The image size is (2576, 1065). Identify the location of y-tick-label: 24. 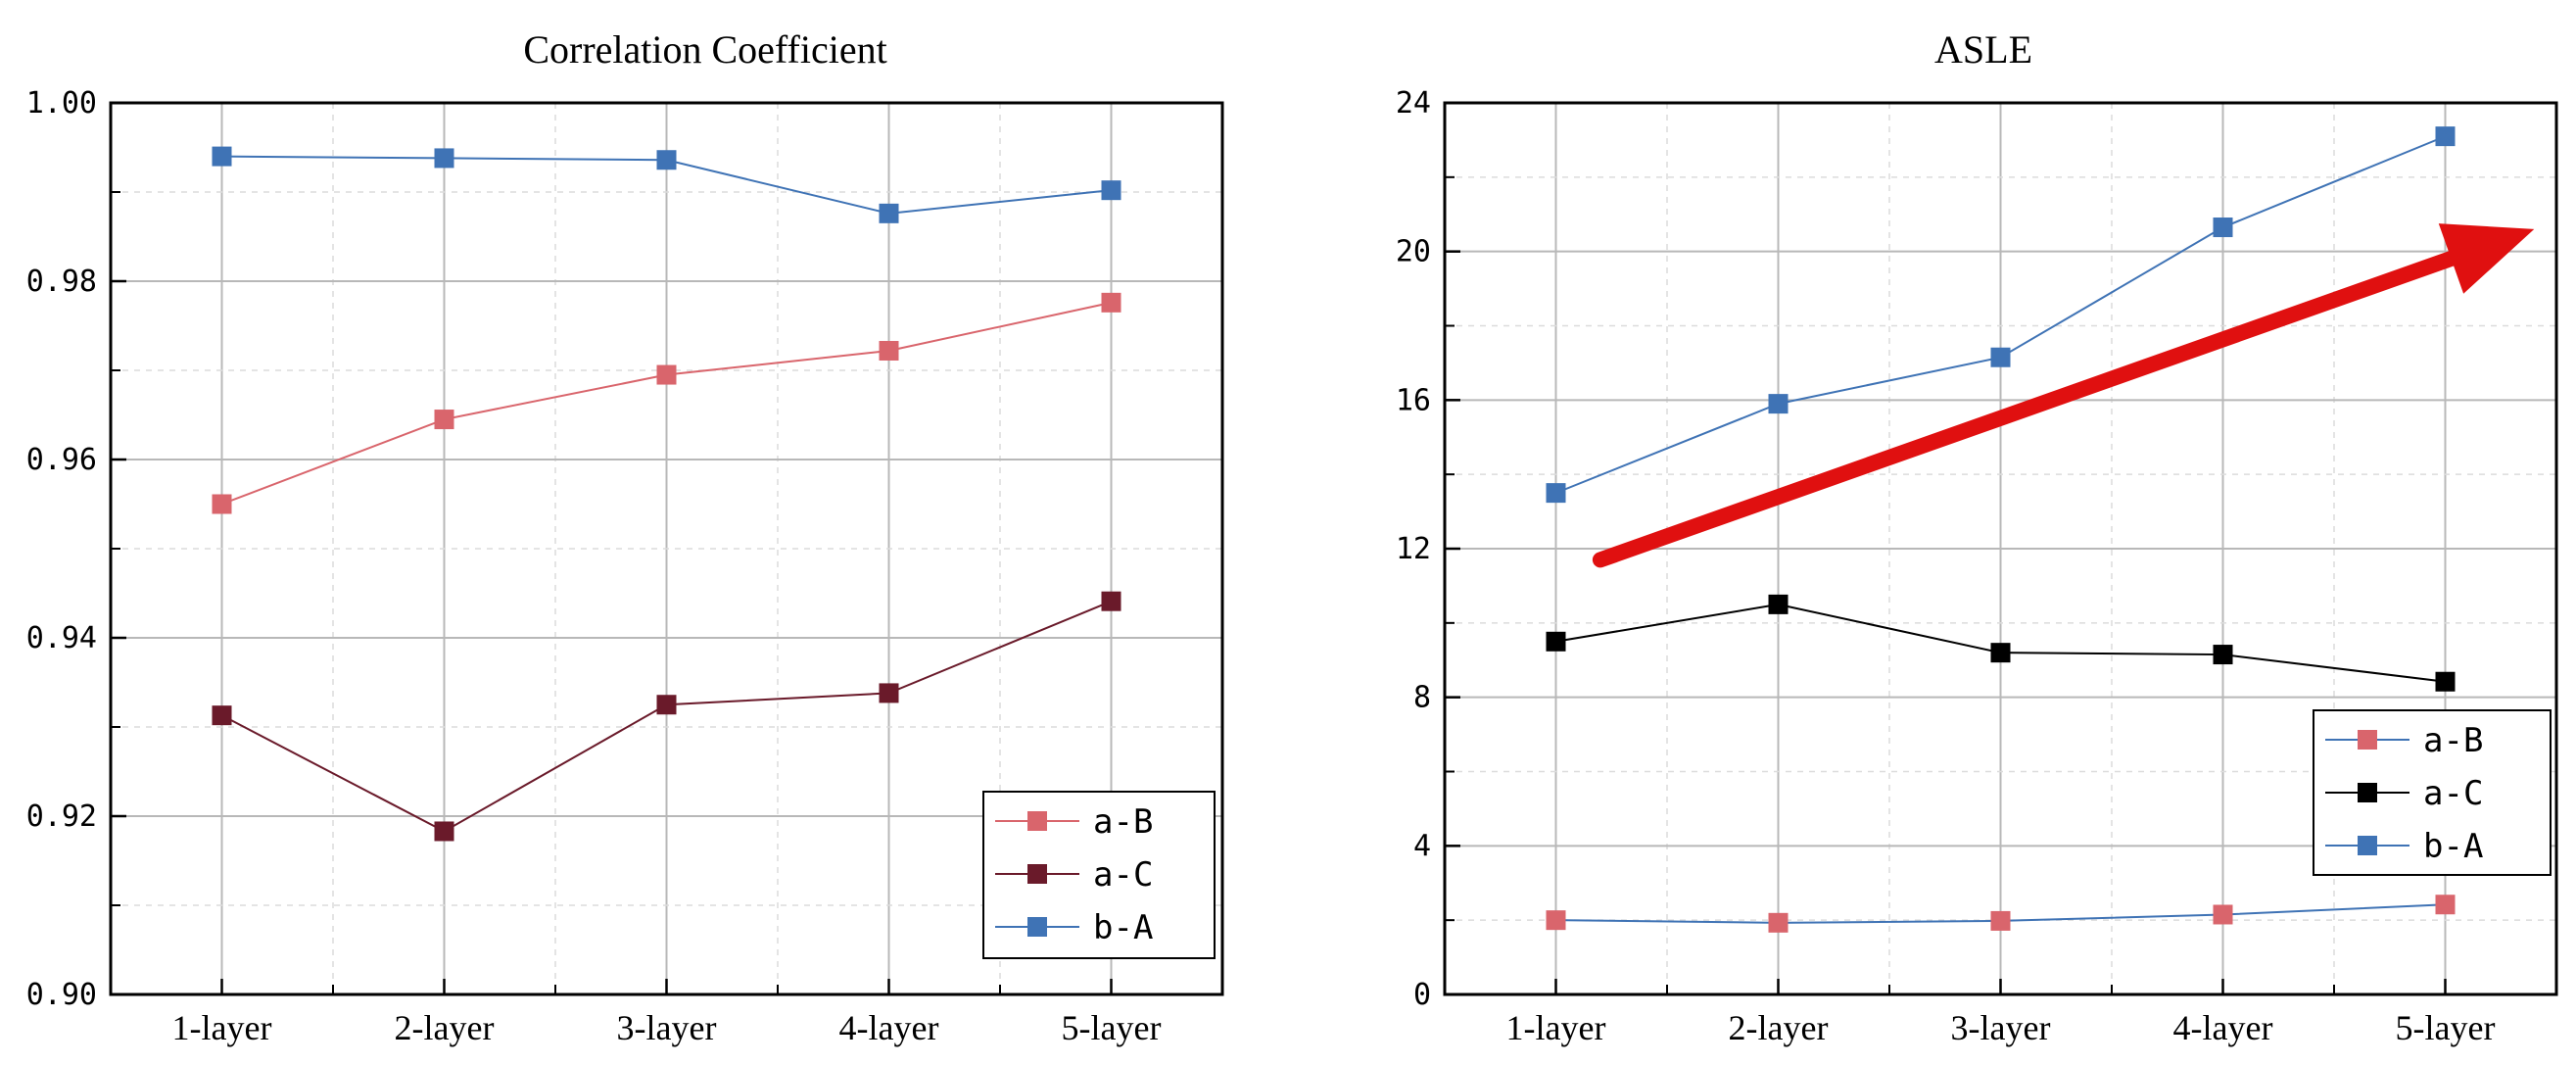
(1414, 103).